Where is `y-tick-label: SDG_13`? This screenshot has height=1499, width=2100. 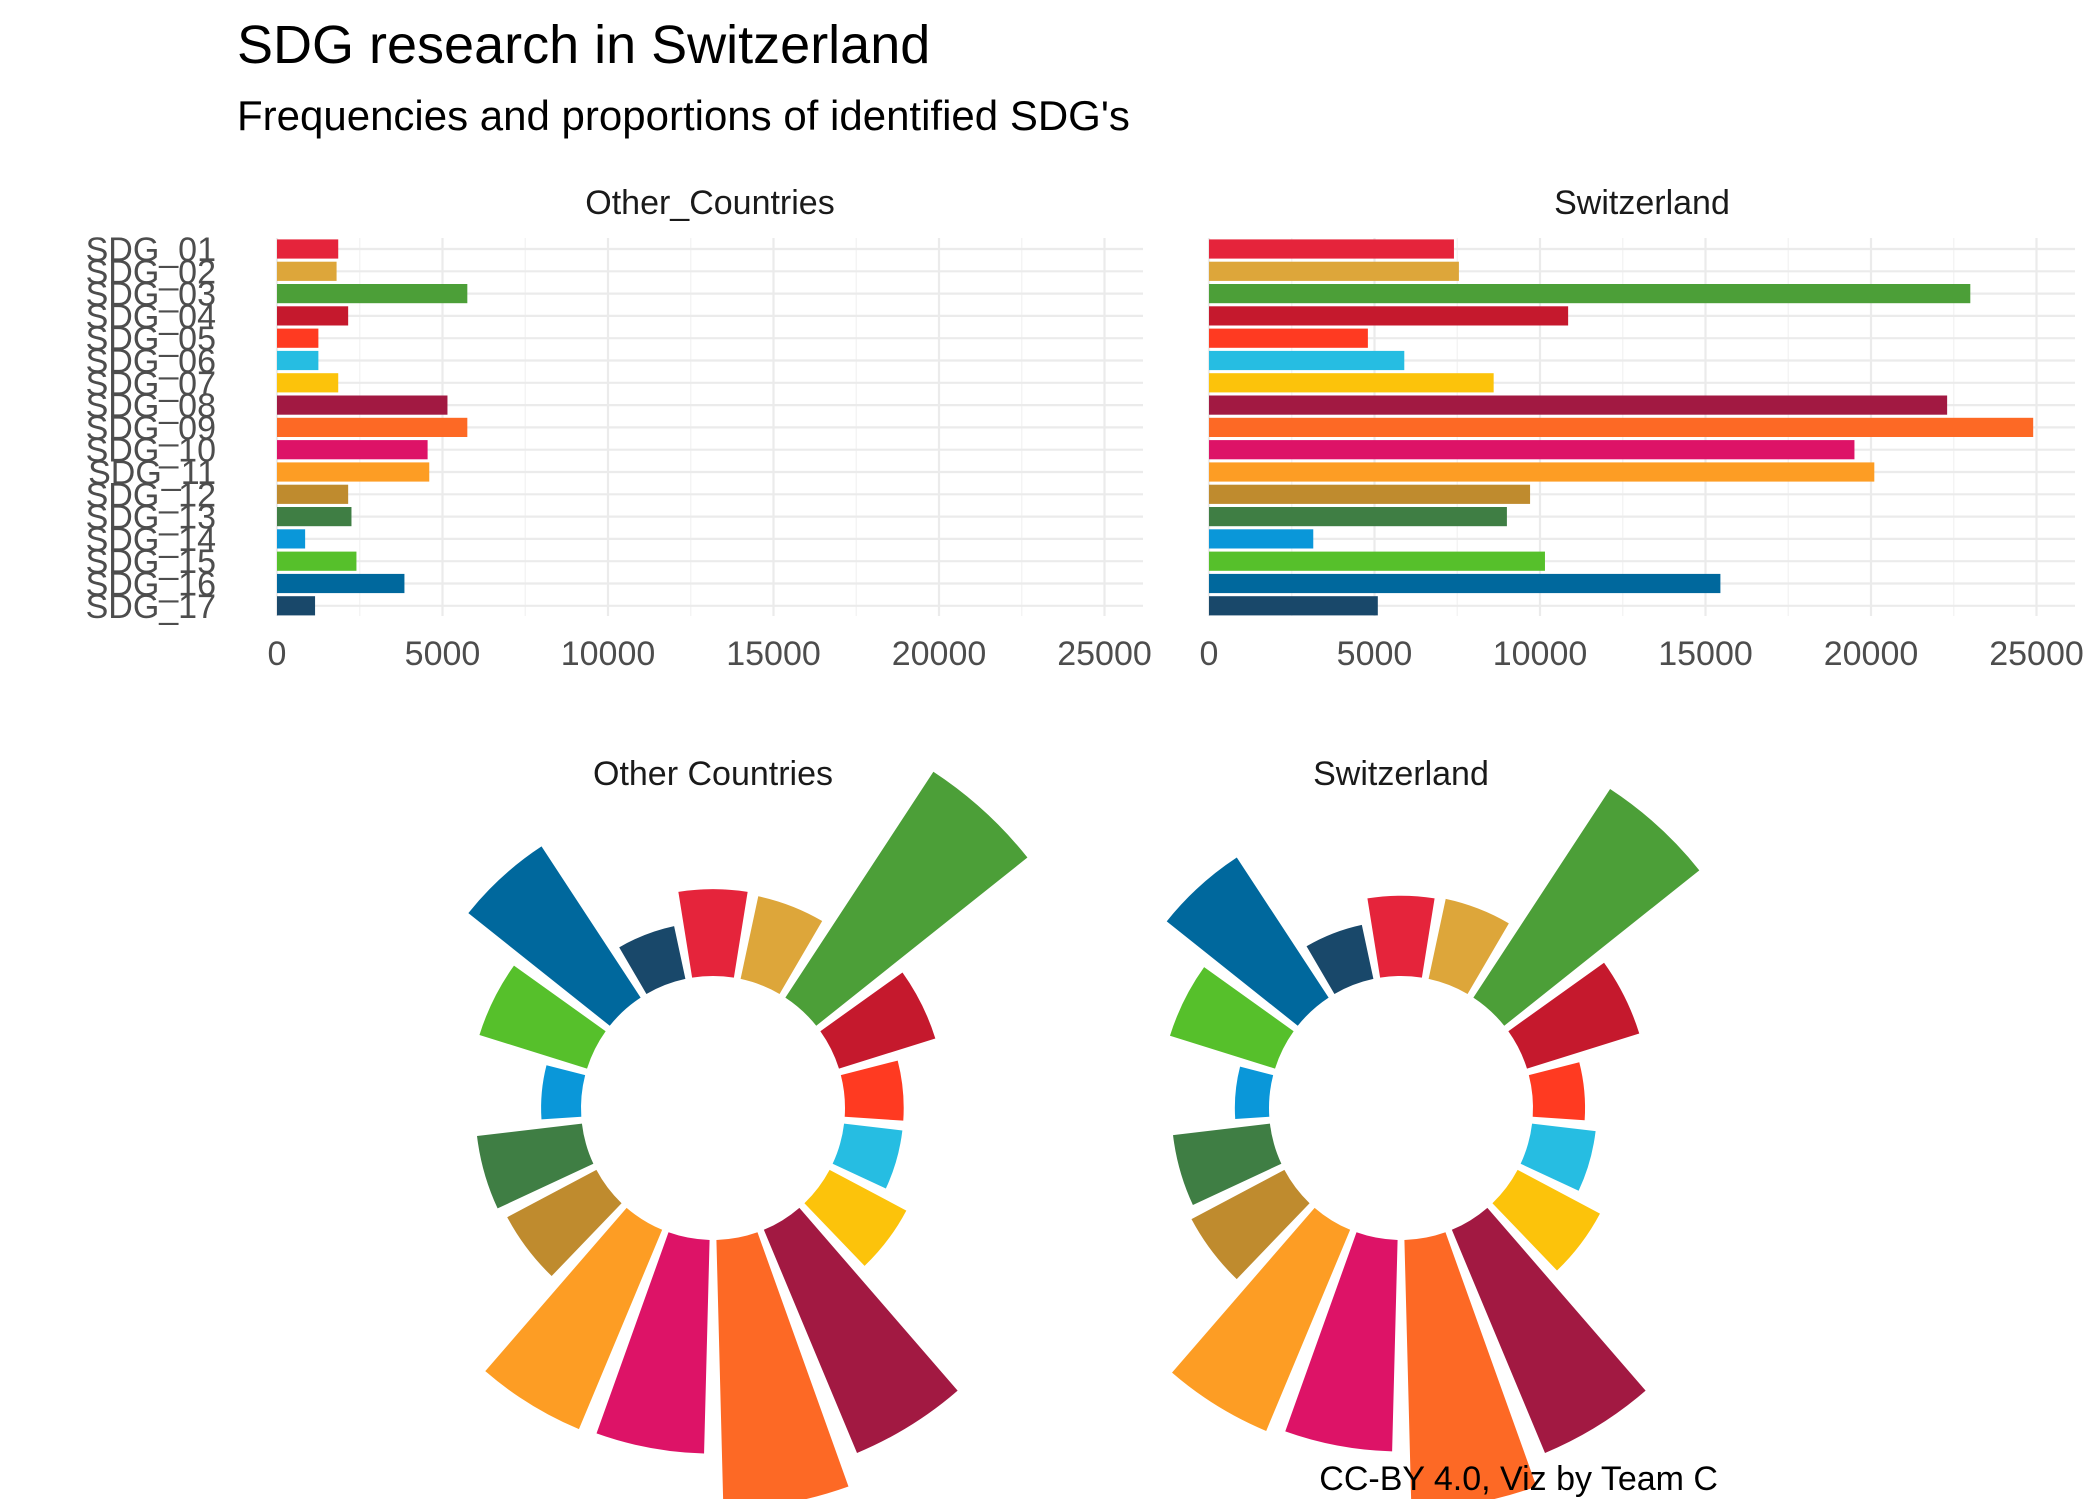 y-tick-label: SDG_13 is located at coordinates (151, 518).